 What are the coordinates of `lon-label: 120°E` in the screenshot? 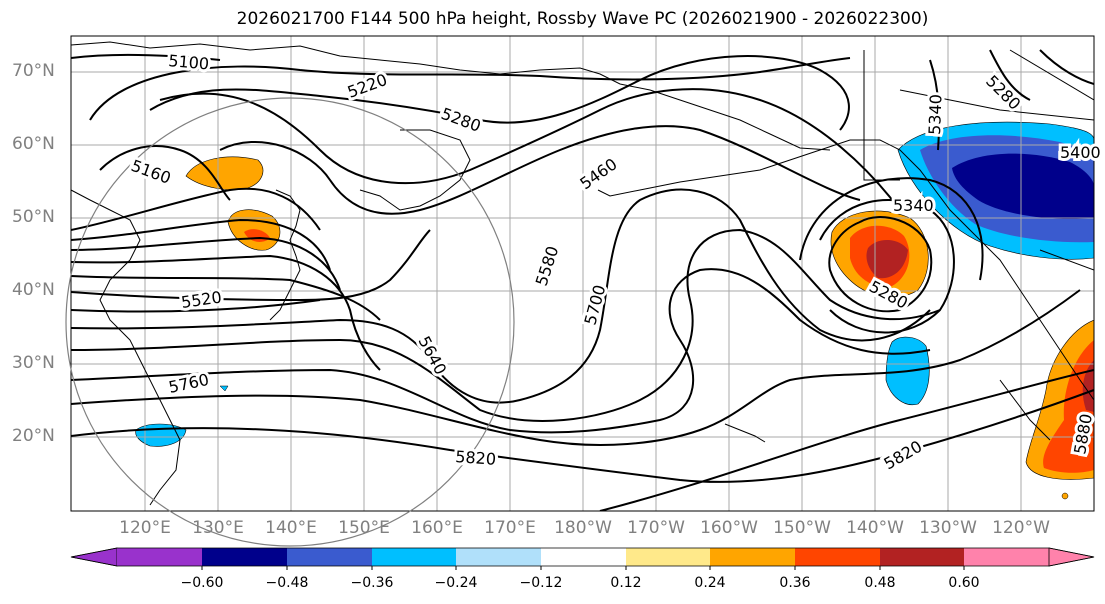 It's located at (145, 528).